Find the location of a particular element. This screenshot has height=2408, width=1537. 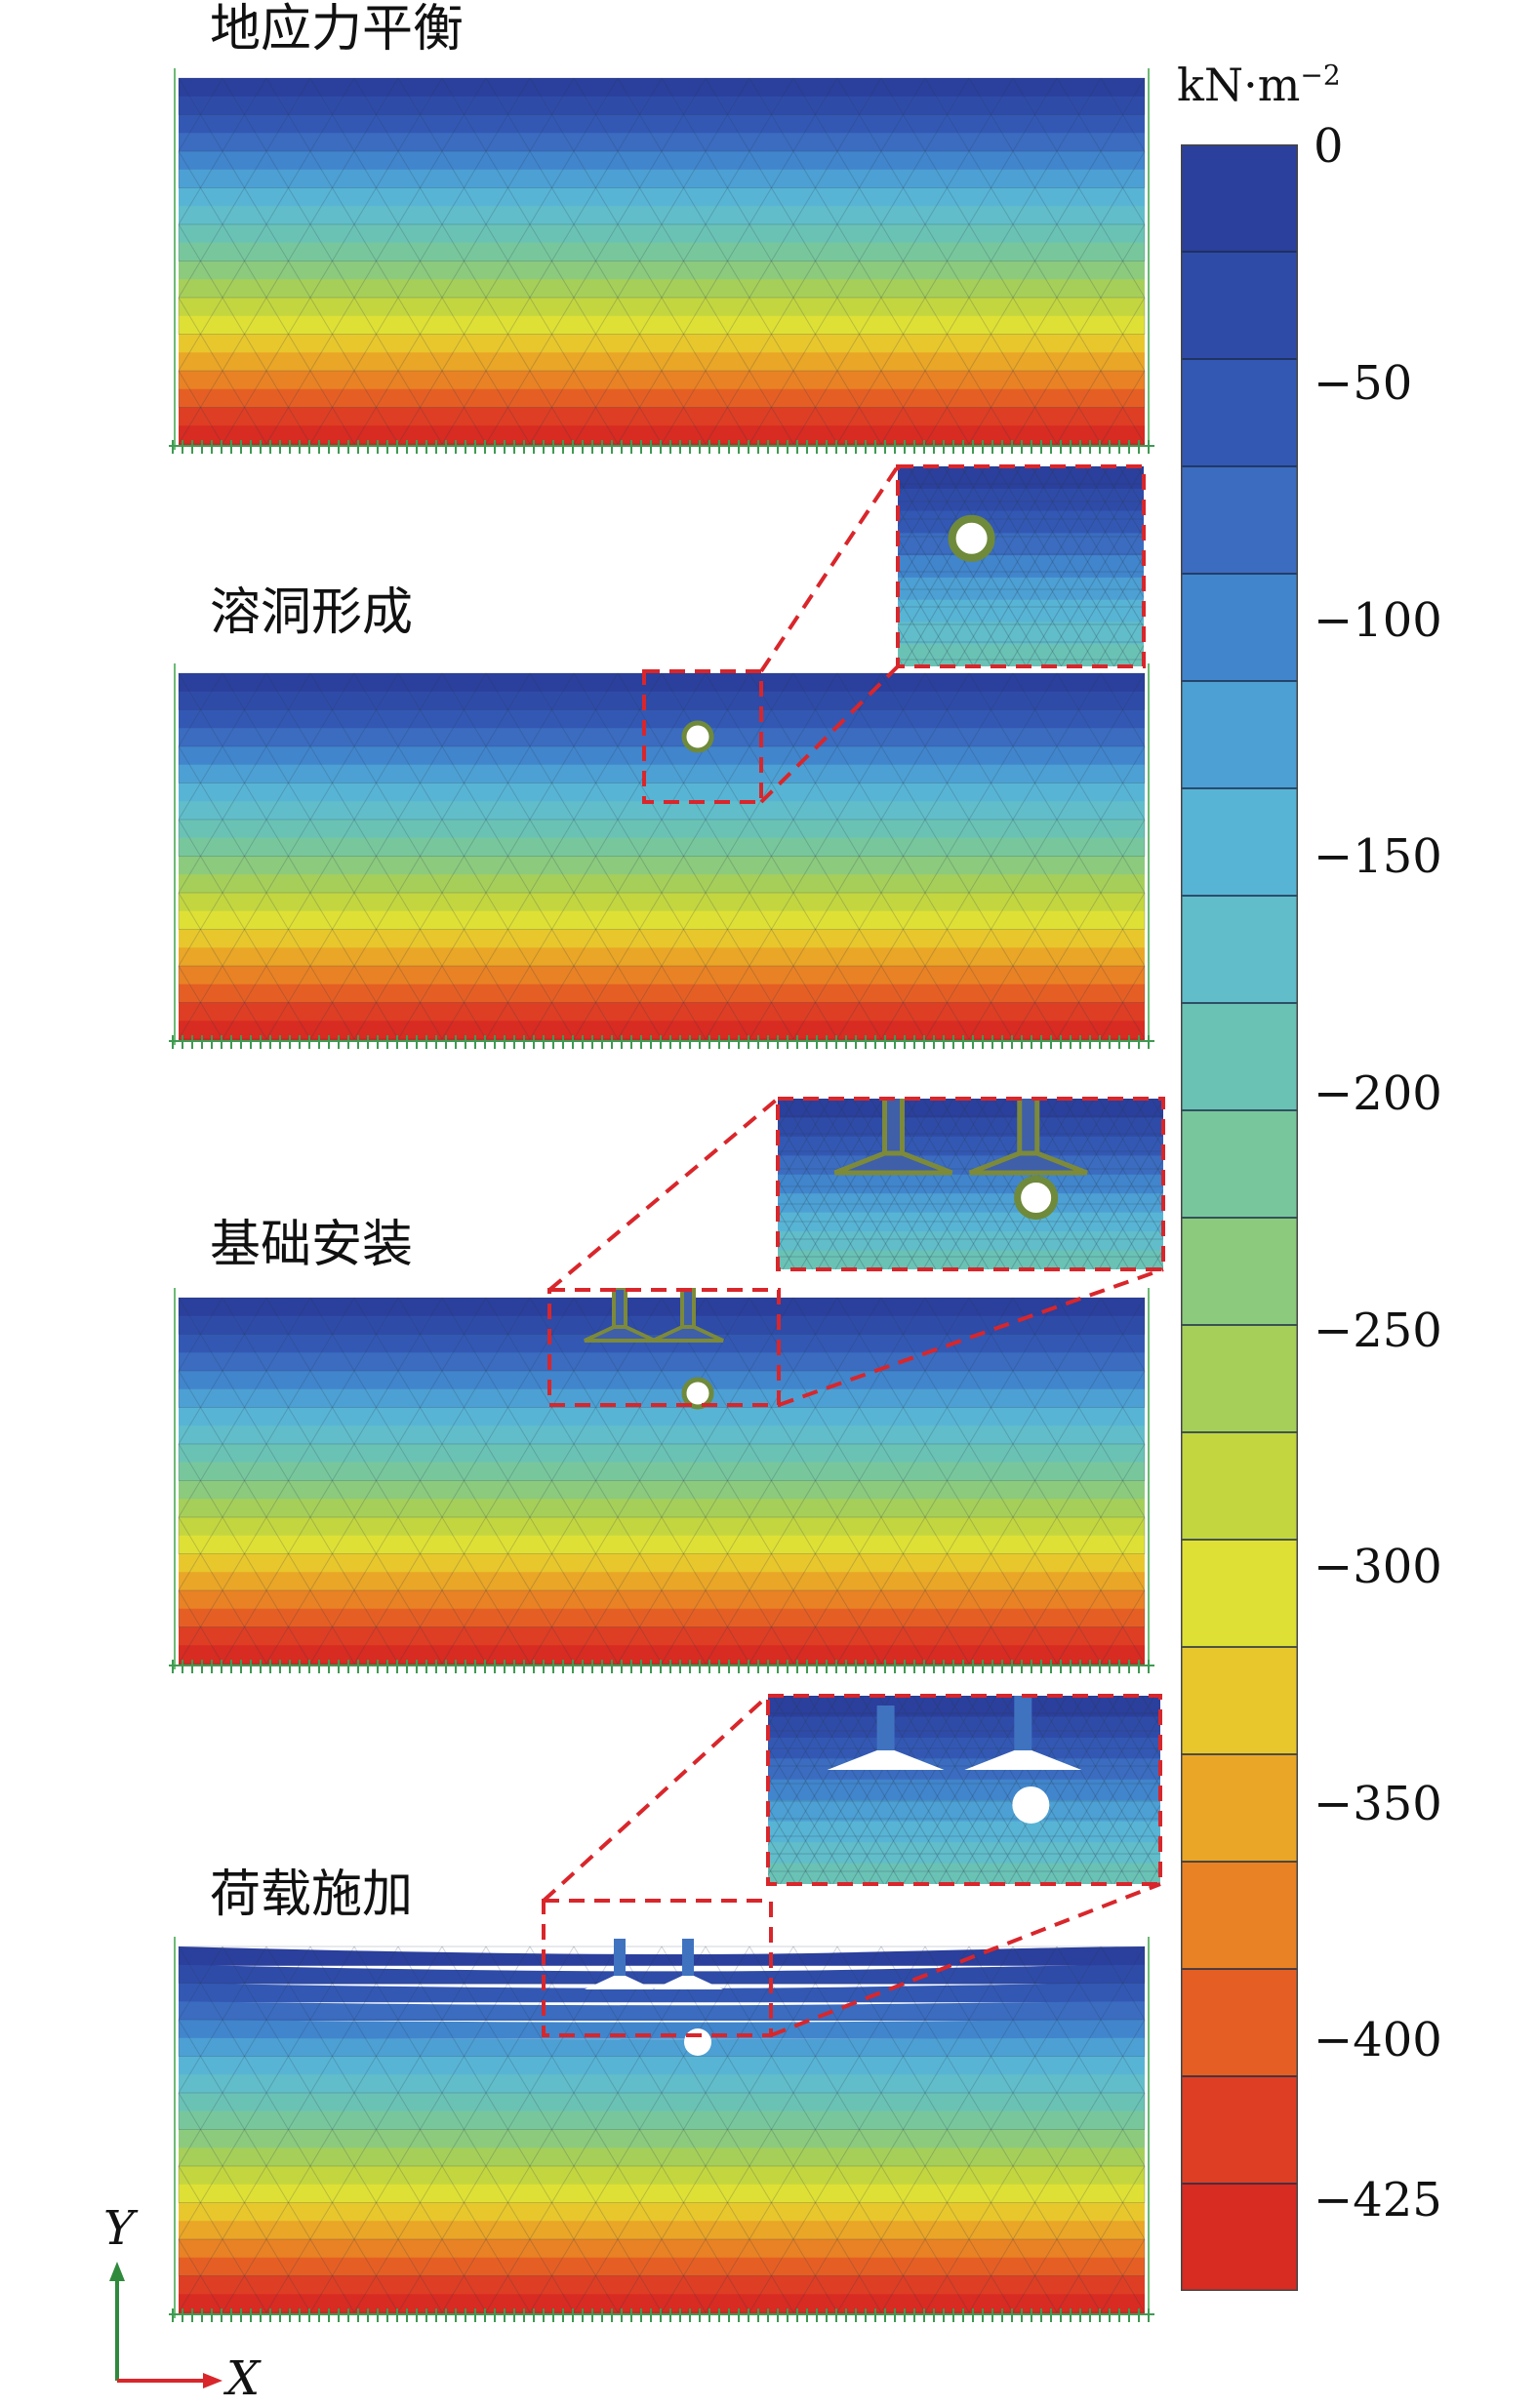

inset-contour-band is located at coordinates (971, 1109).